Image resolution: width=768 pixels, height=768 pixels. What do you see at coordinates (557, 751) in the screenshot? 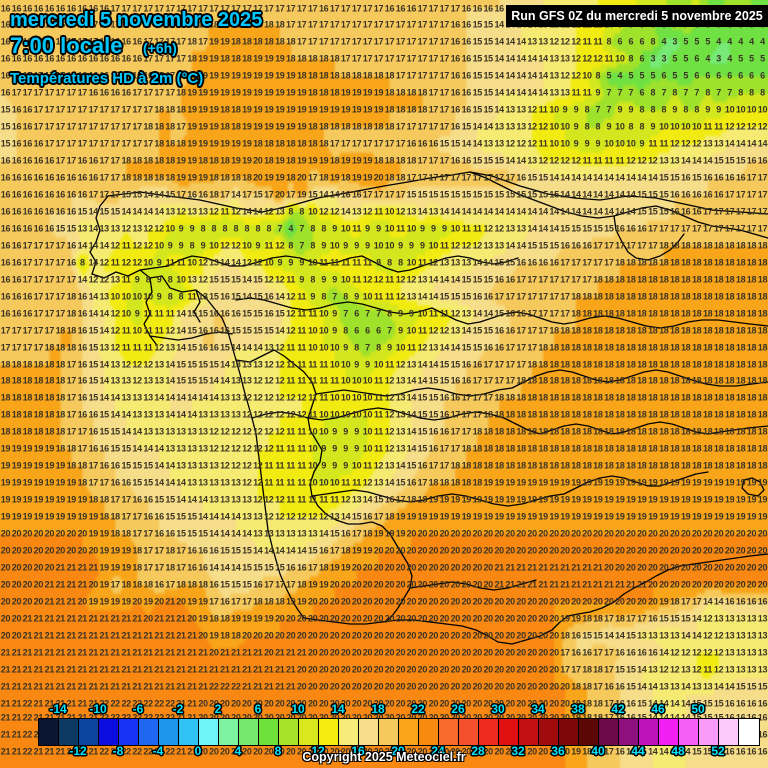
I see `scale-label-bottom: 36` at bounding box center [557, 751].